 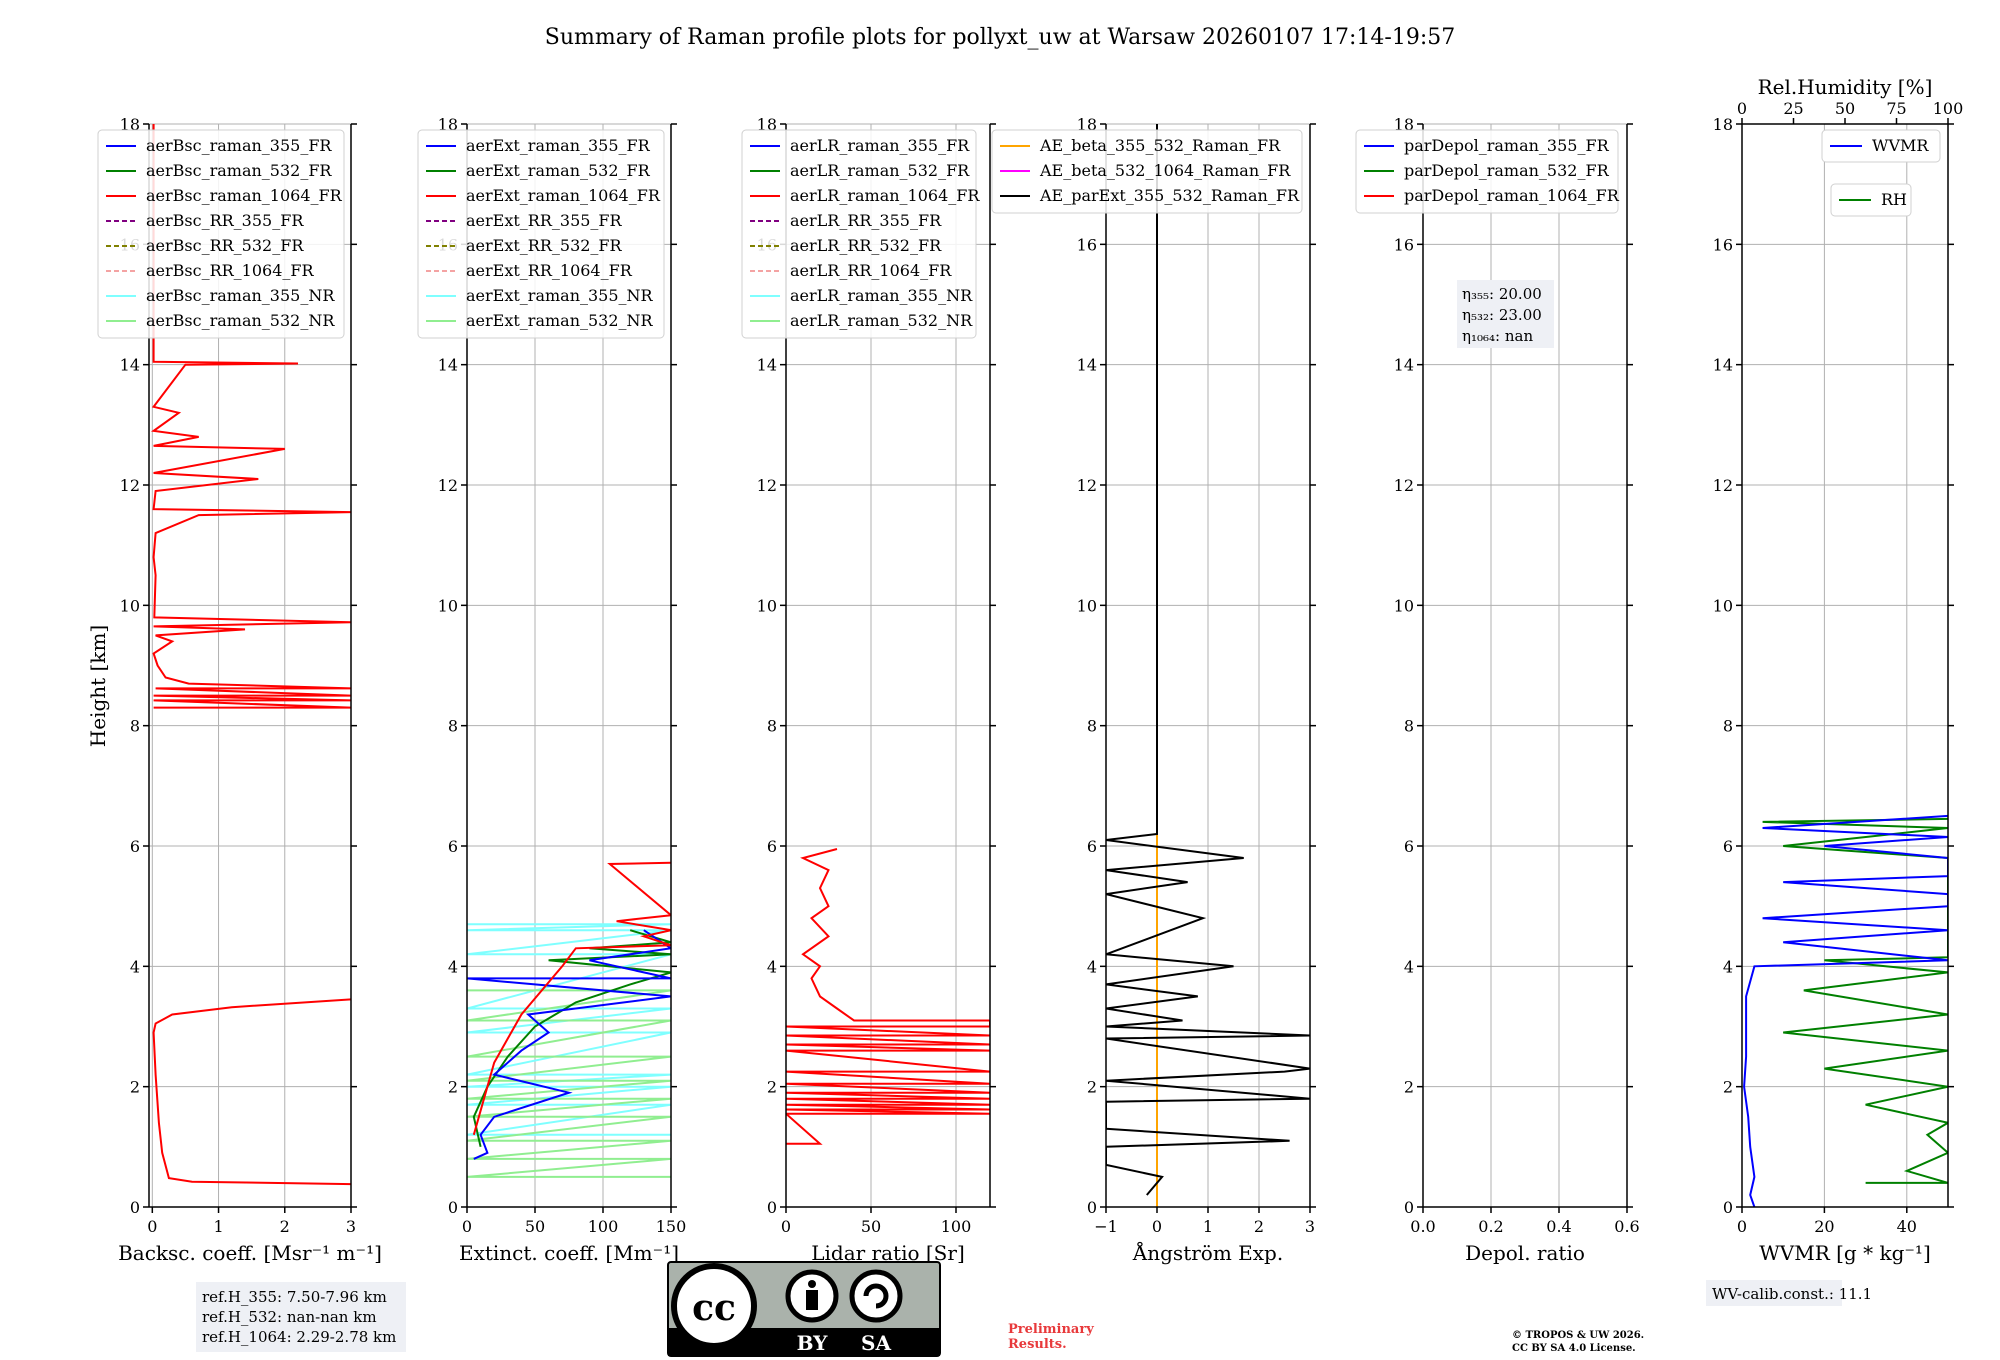 I want to click on top-xtick-label-wv: 0, so click(x=1742, y=108).